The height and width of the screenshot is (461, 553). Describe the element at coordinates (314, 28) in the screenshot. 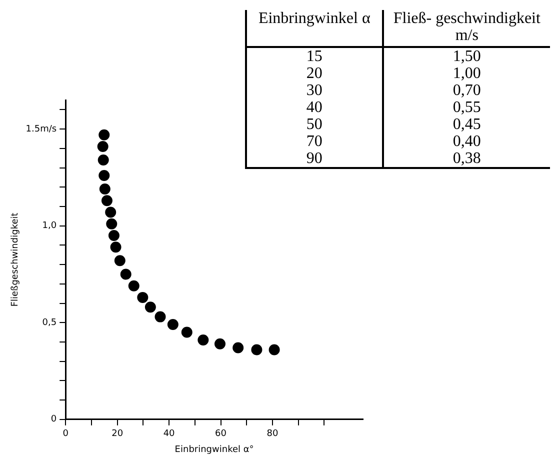

I see `text: Einbringwinkel α` at that location.